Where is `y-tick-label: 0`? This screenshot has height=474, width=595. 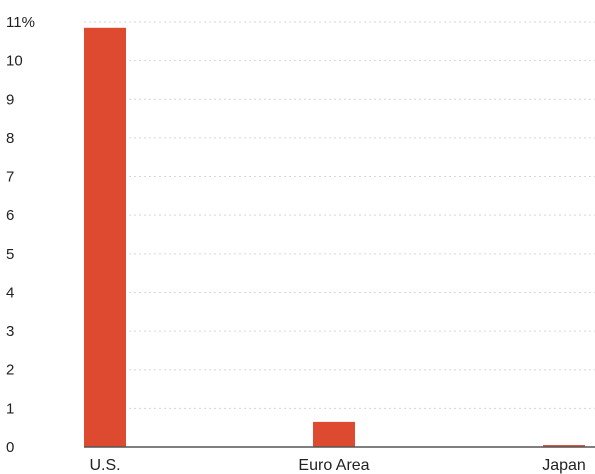 y-tick-label: 0 is located at coordinates (10, 447).